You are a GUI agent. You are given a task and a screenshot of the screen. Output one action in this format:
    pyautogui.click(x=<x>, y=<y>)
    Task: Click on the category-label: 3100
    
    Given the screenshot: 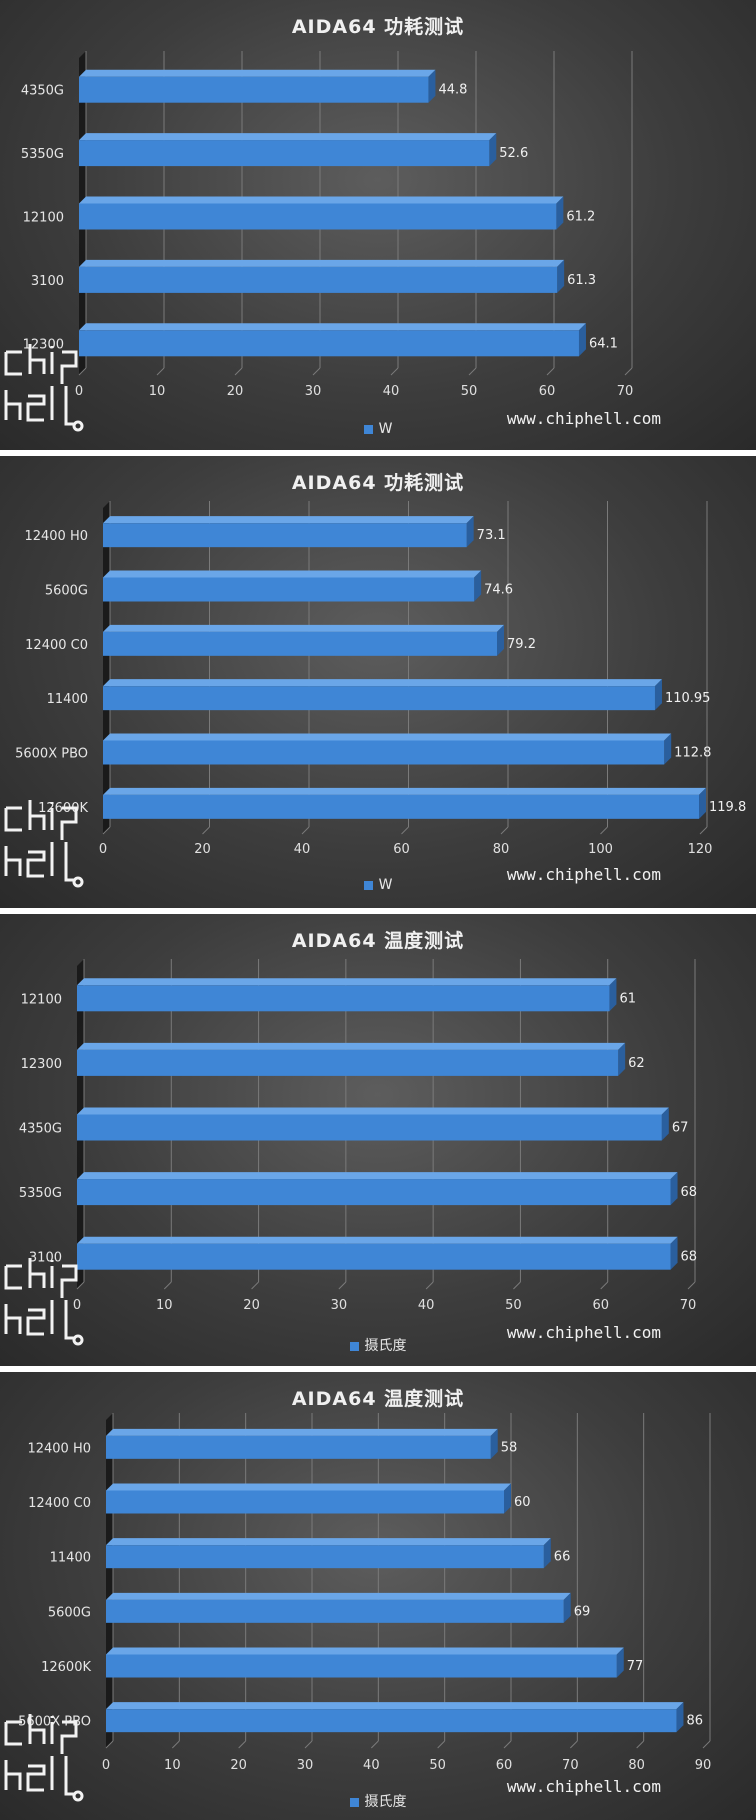 What is the action you would take?
    pyautogui.click(x=45, y=1258)
    